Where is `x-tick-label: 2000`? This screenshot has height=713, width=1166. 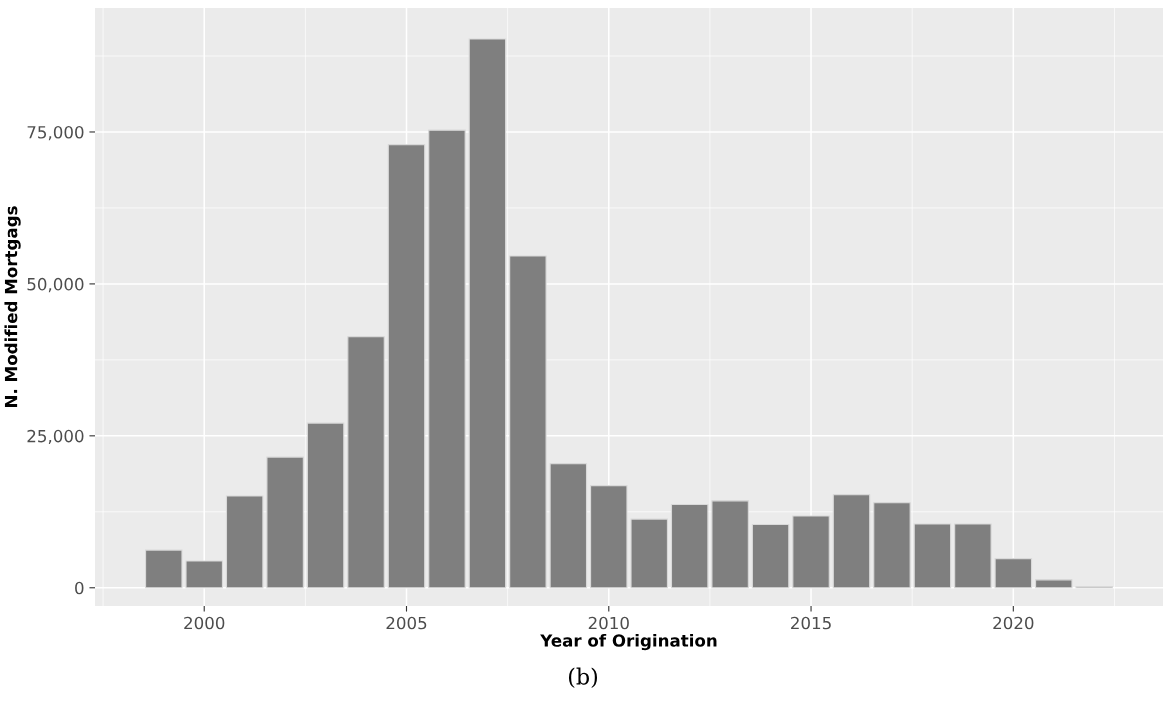 x-tick-label: 2000 is located at coordinates (204, 623).